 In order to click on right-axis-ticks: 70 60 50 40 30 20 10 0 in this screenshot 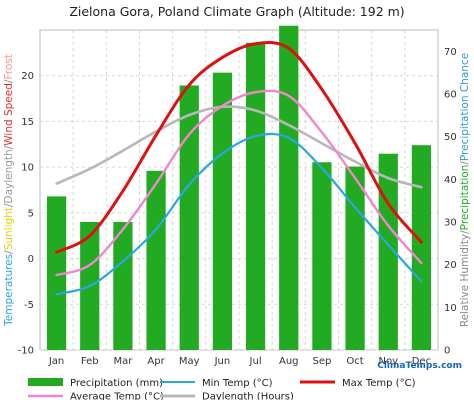, I will do `click(450, 202)`.